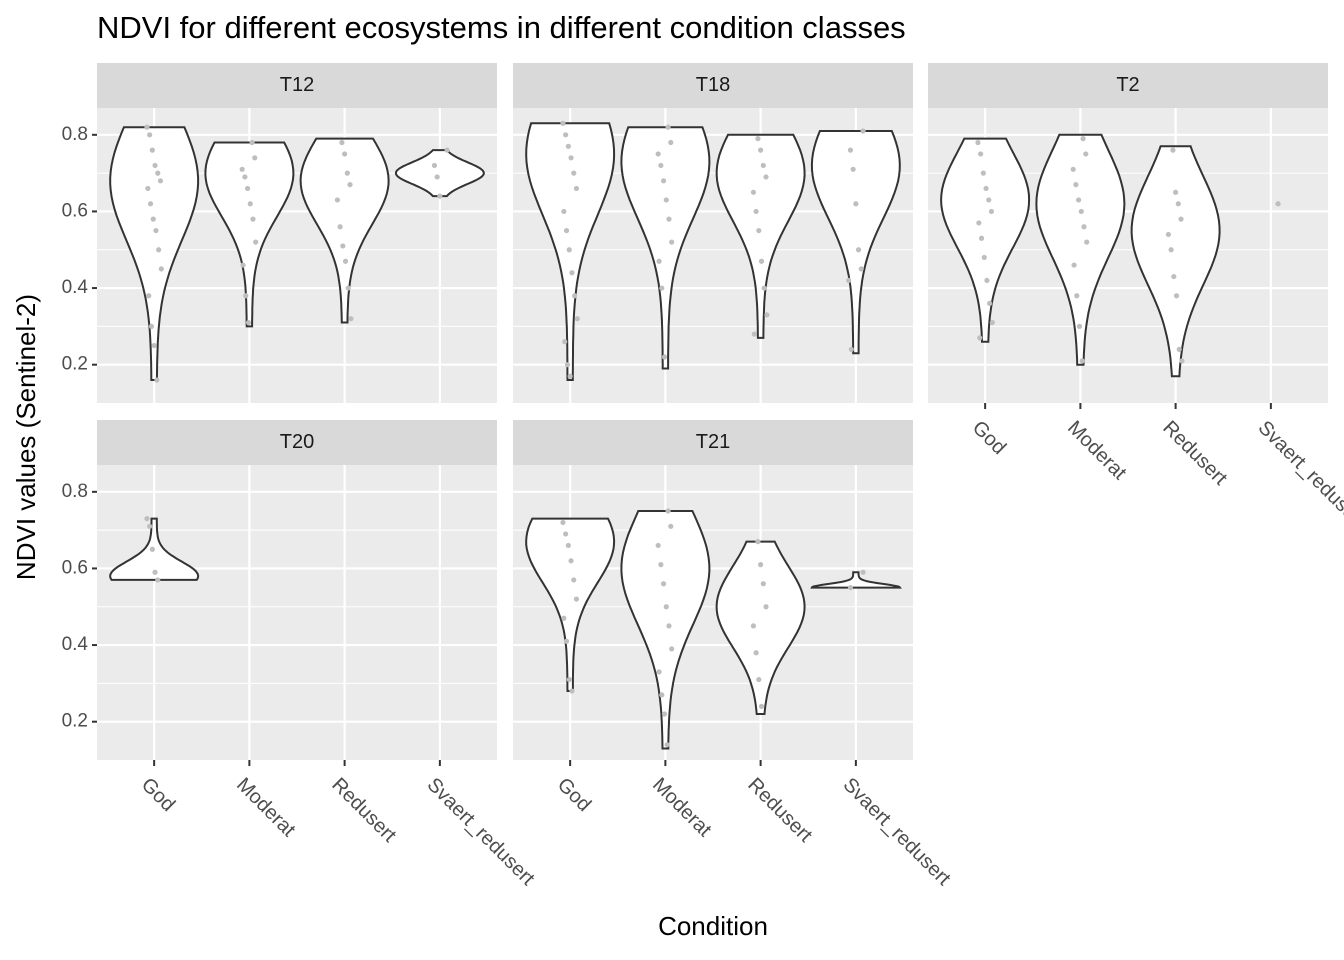 The image size is (1344, 960). Describe the element at coordinates (75, 644) in the screenshot. I see `y-tick-label: 0.4` at that location.